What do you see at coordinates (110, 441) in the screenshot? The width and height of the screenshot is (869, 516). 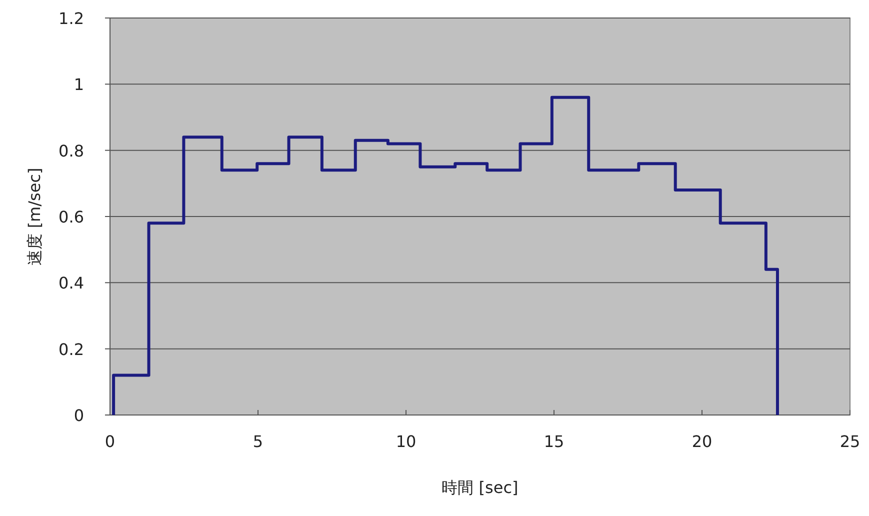 I see `x-tick-label: 0` at bounding box center [110, 441].